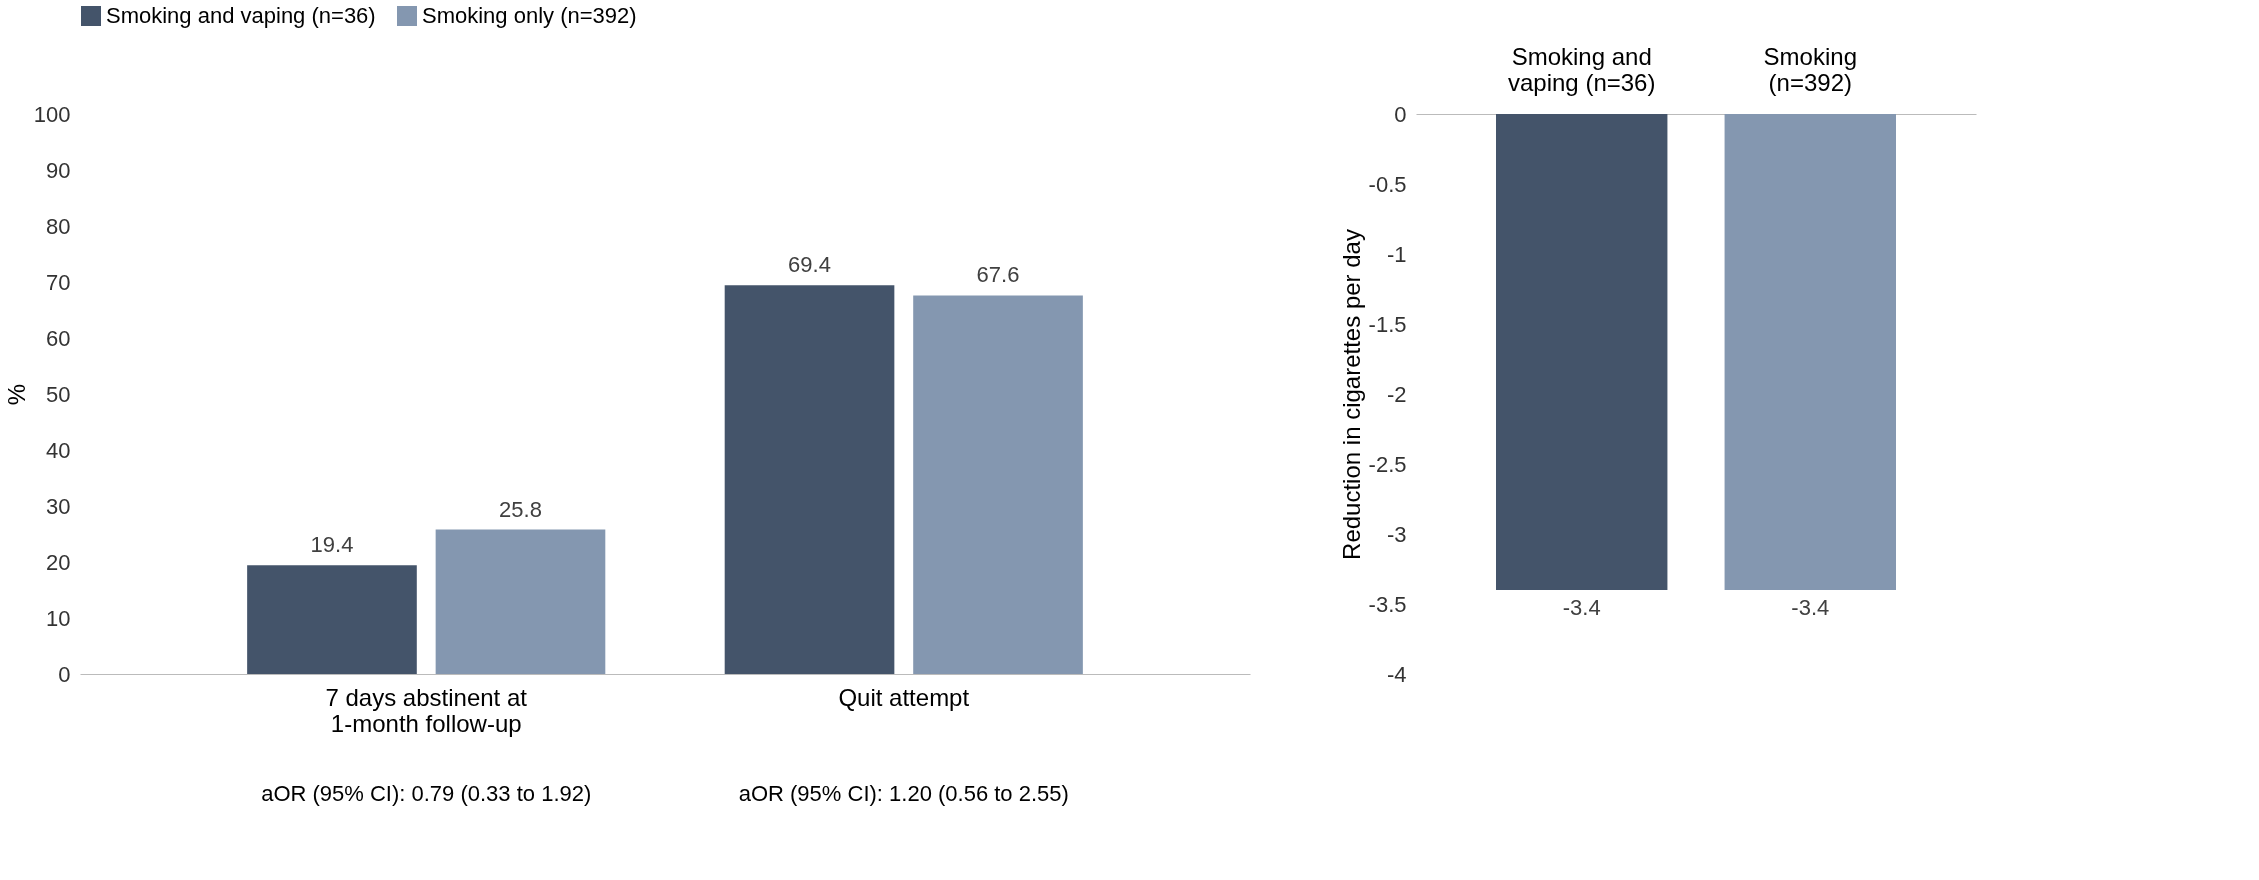 Image resolution: width=2259 pixels, height=880 pixels. I want to click on y-tick-label: 30, so click(58, 506).